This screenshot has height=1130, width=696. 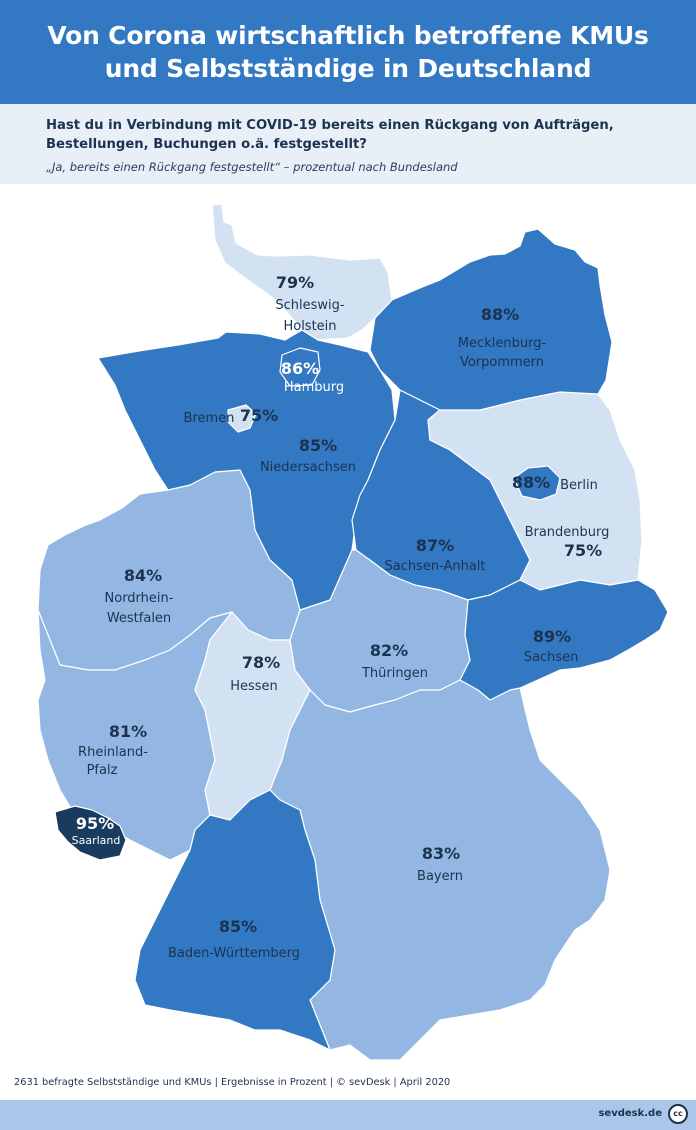 I want to click on state-name-label-thueringen: Thüringen, so click(x=394, y=673).